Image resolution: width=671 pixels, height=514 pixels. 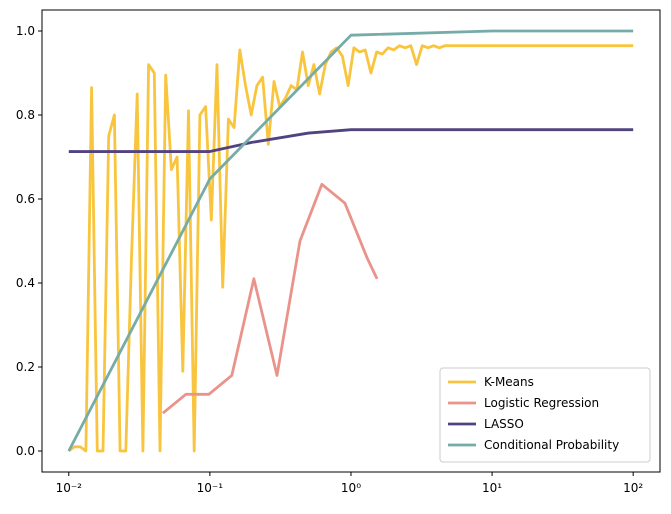 I want to click on x-tick-label: 10², so click(x=633, y=488).